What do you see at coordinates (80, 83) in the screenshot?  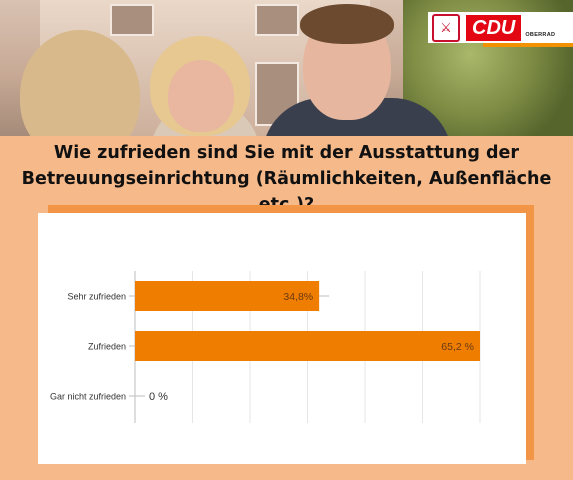 I see `person-left-hair` at bounding box center [80, 83].